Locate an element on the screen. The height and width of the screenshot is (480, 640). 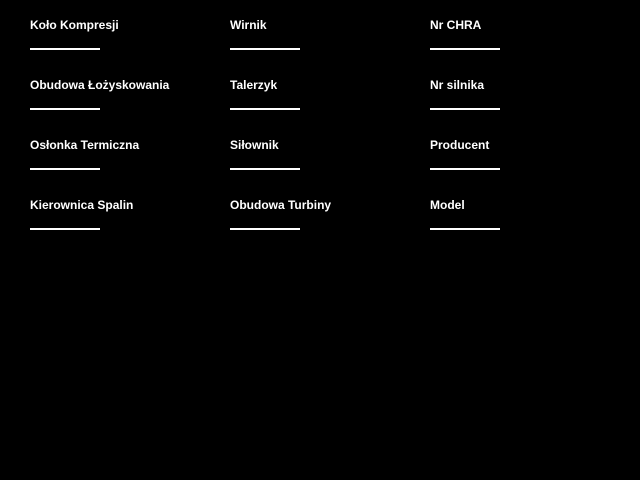
field-silownik-label: Siłownik is located at coordinates (254, 145).